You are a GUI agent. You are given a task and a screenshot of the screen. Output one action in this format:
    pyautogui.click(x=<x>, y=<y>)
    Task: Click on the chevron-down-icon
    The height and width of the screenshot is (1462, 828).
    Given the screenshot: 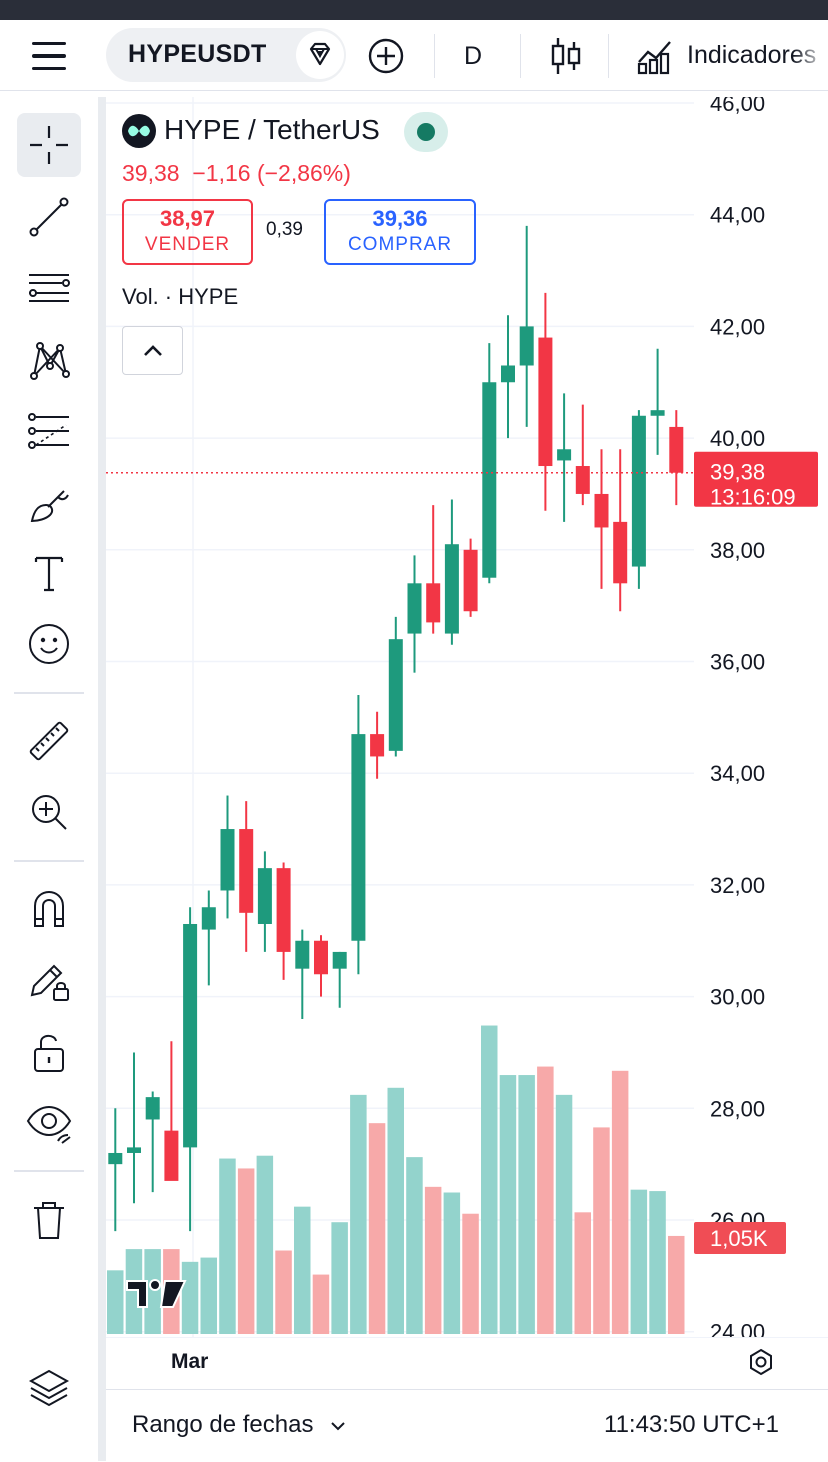 What is the action you would take?
    pyautogui.click(x=338, y=1426)
    